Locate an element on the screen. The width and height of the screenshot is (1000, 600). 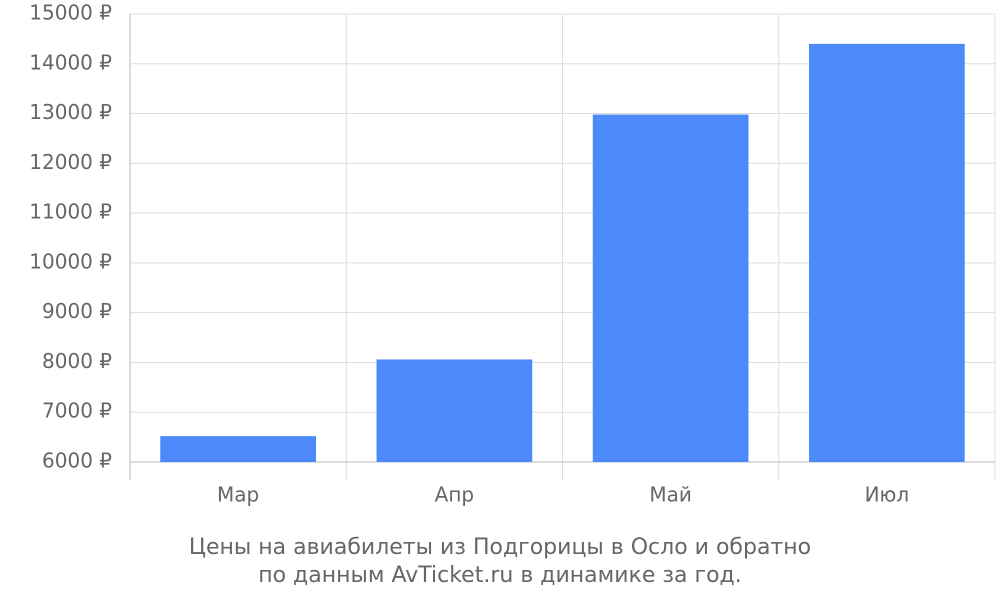
x-tick-label: Апр is located at coordinates (454, 495).